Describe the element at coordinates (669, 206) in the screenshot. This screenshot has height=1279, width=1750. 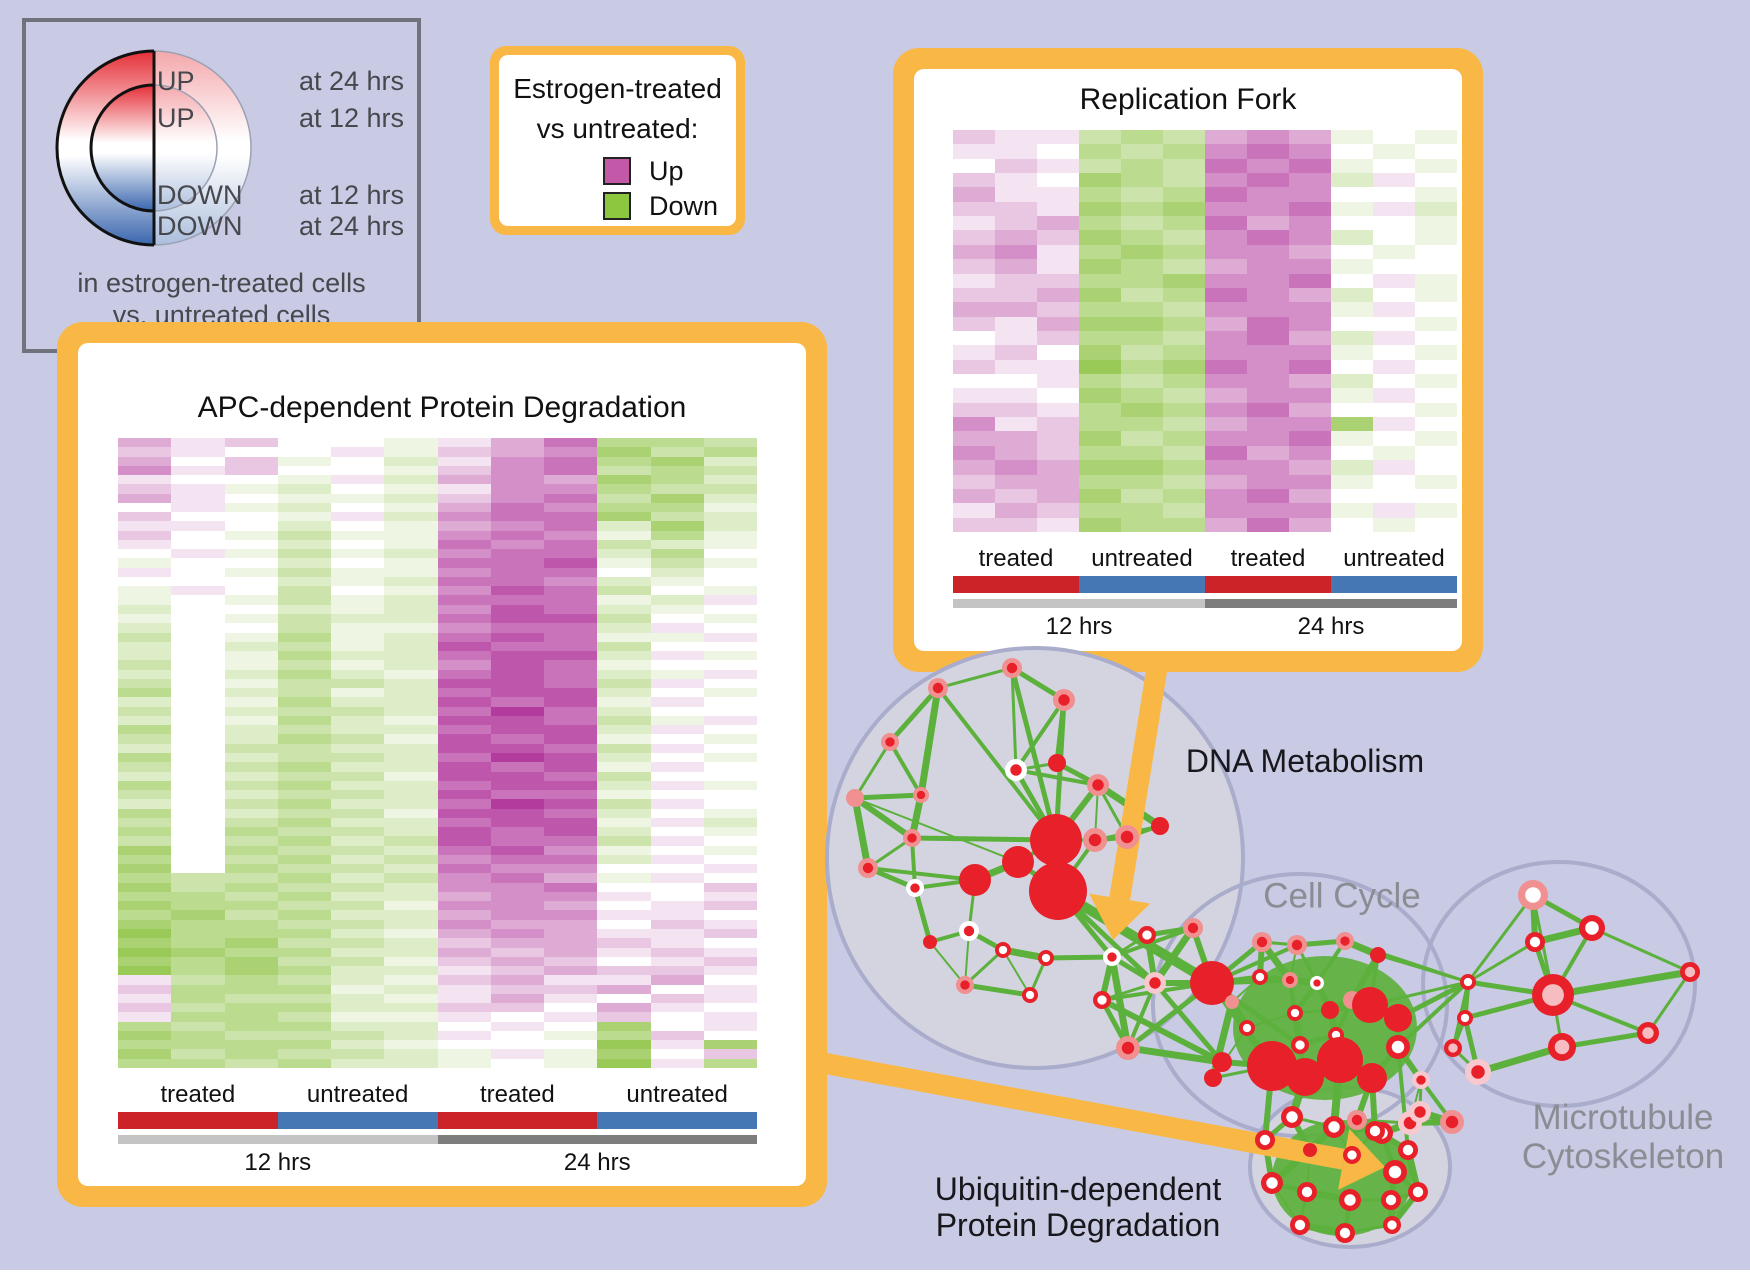
I see `legend-item-down: Down` at that location.